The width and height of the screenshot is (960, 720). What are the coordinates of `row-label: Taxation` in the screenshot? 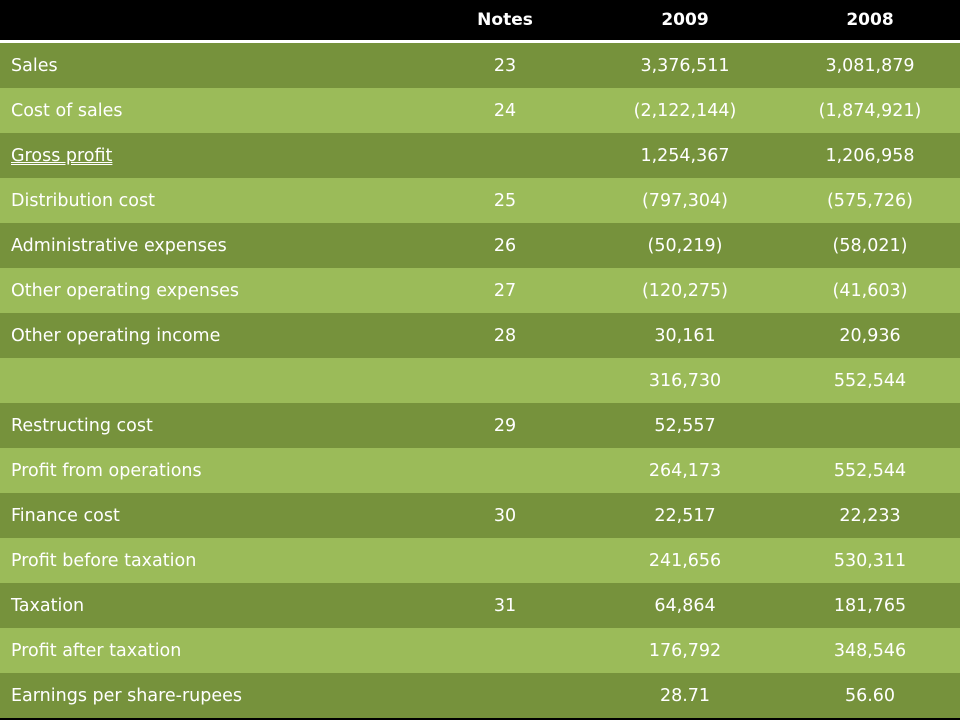 It's located at (48, 605).